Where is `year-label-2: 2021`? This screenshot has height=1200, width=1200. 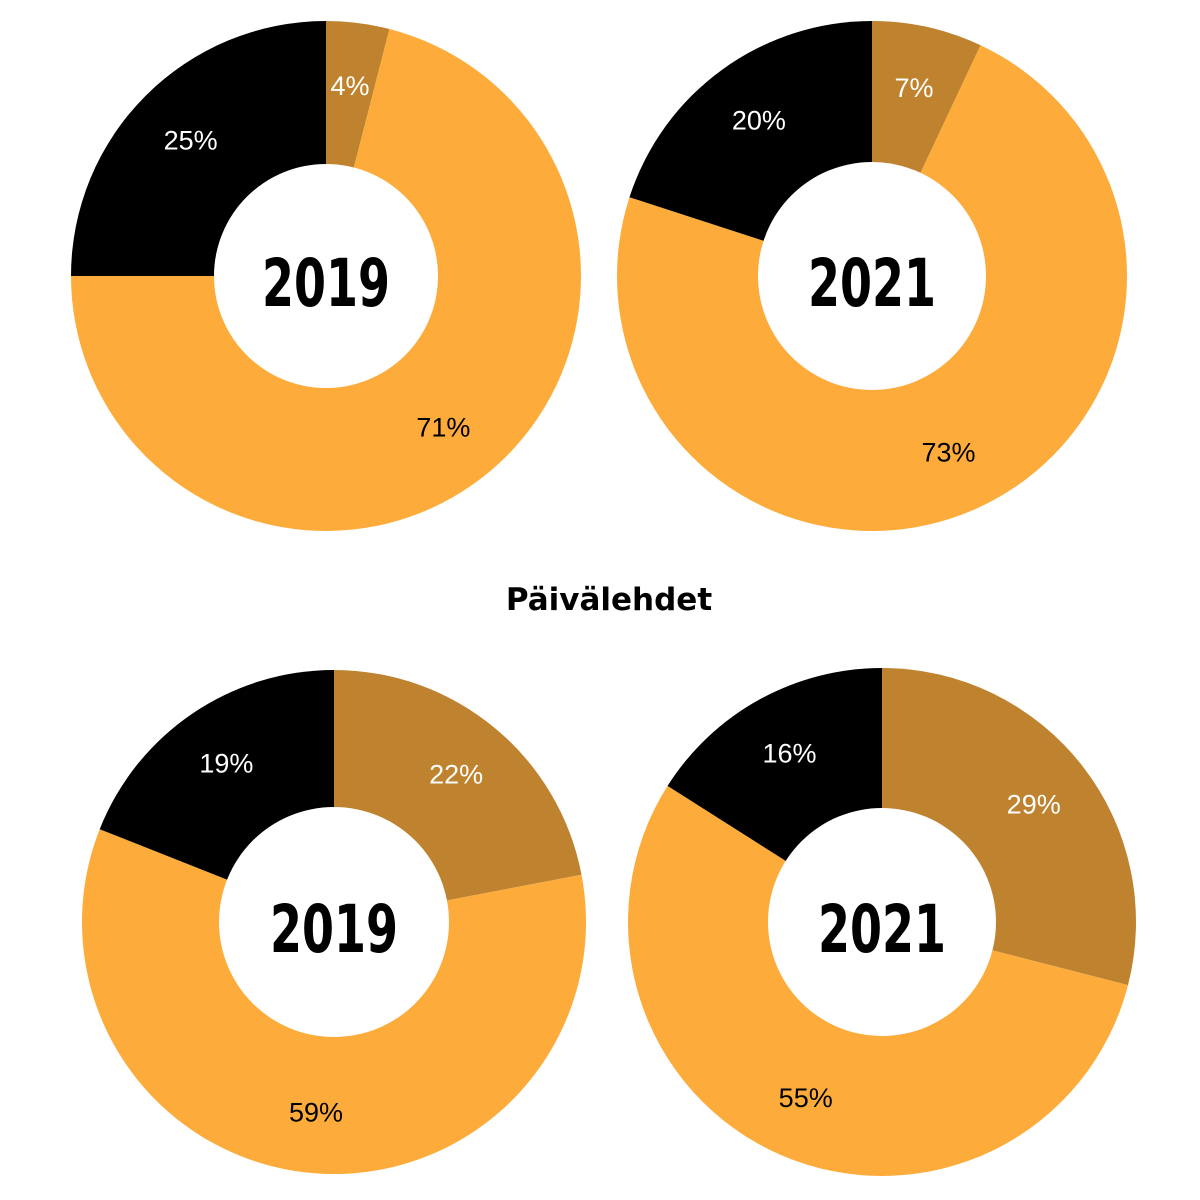 year-label-2: 2021 is located at coordinates (872, 283).